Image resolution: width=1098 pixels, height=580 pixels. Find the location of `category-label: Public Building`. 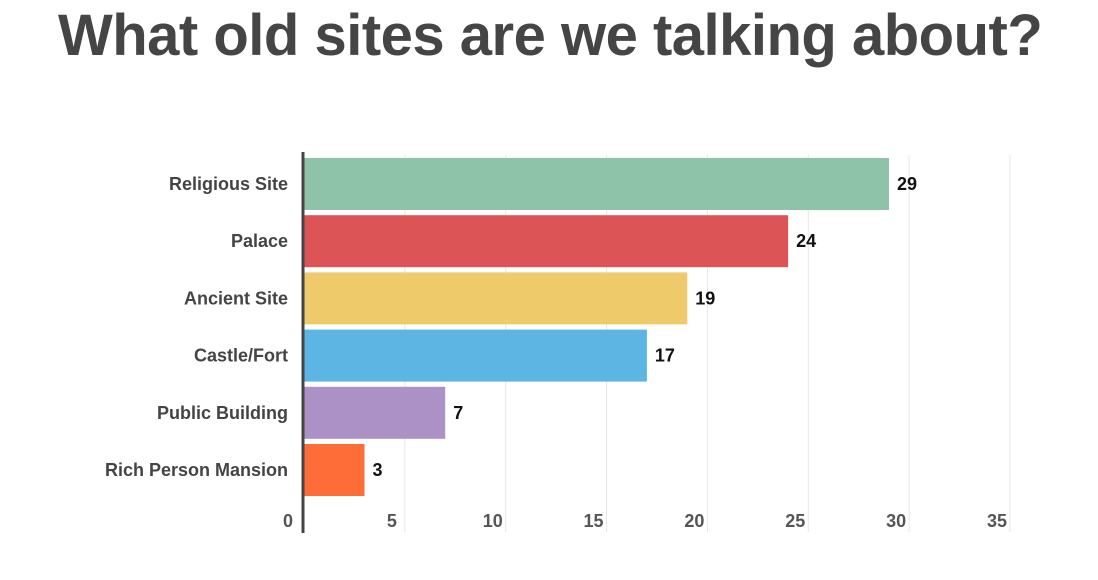

category-label: Public Building is located at coordinates (222, 413).